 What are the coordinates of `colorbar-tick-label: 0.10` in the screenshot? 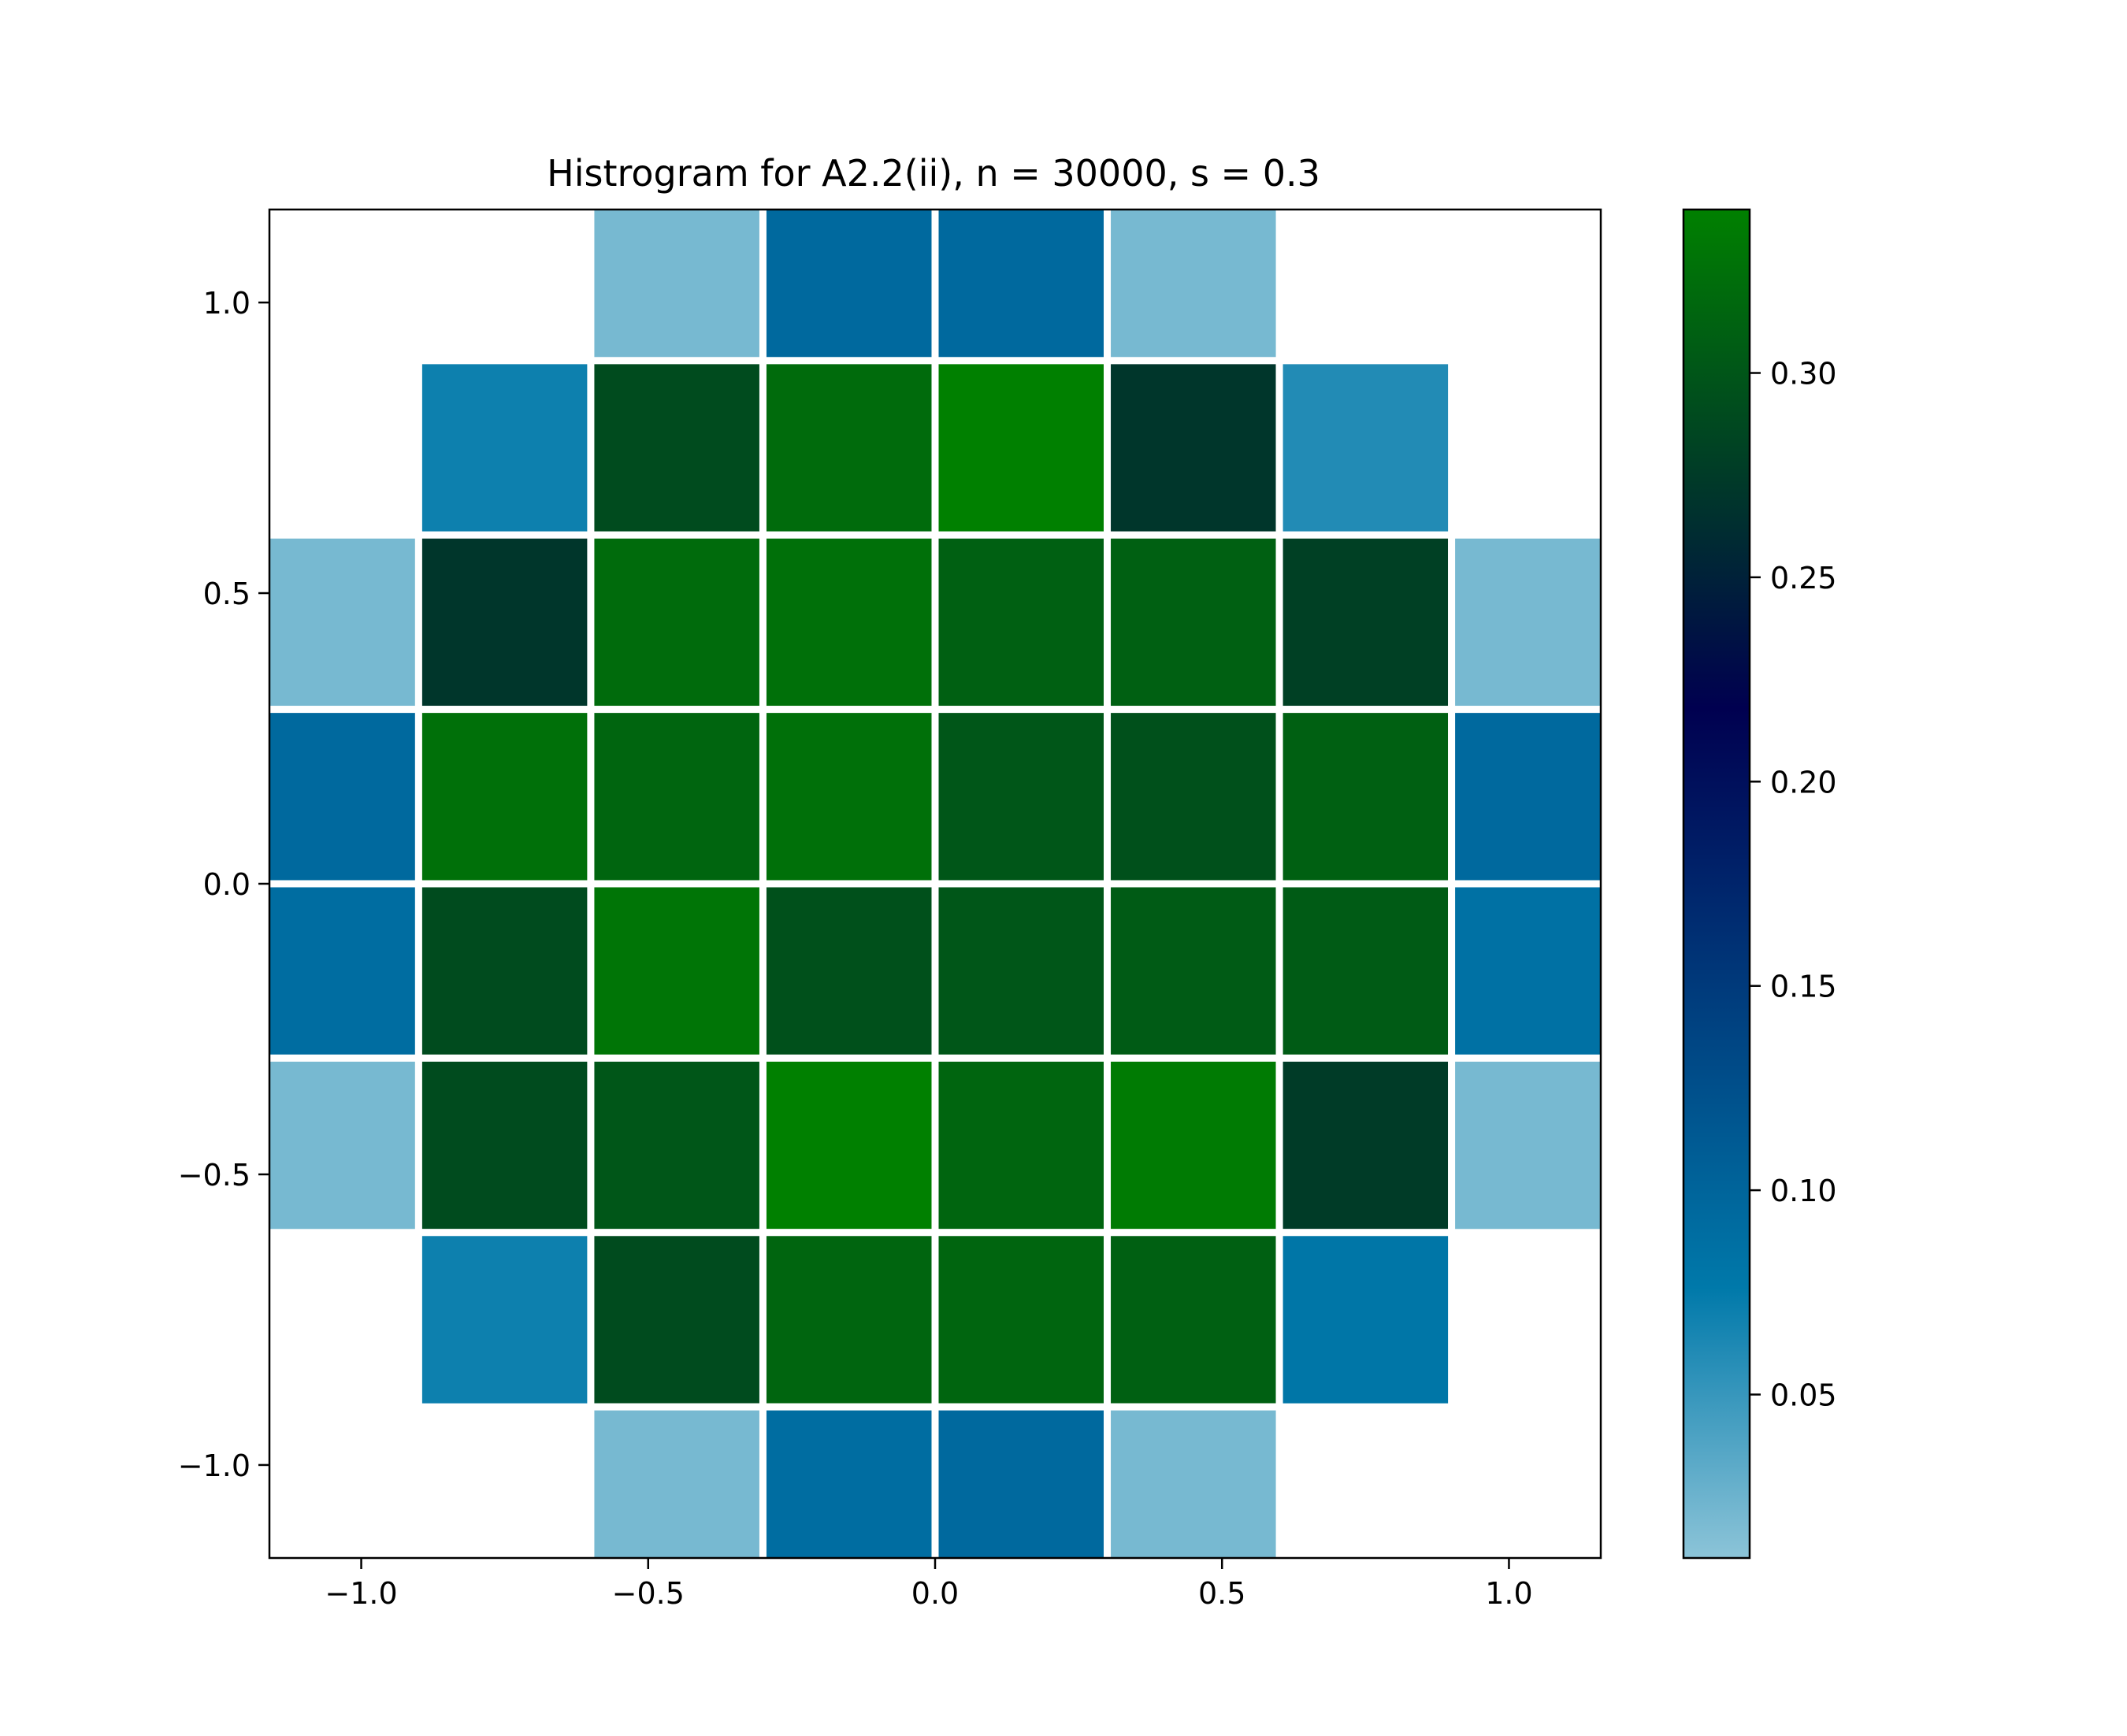 It's located at (1804, 1191).